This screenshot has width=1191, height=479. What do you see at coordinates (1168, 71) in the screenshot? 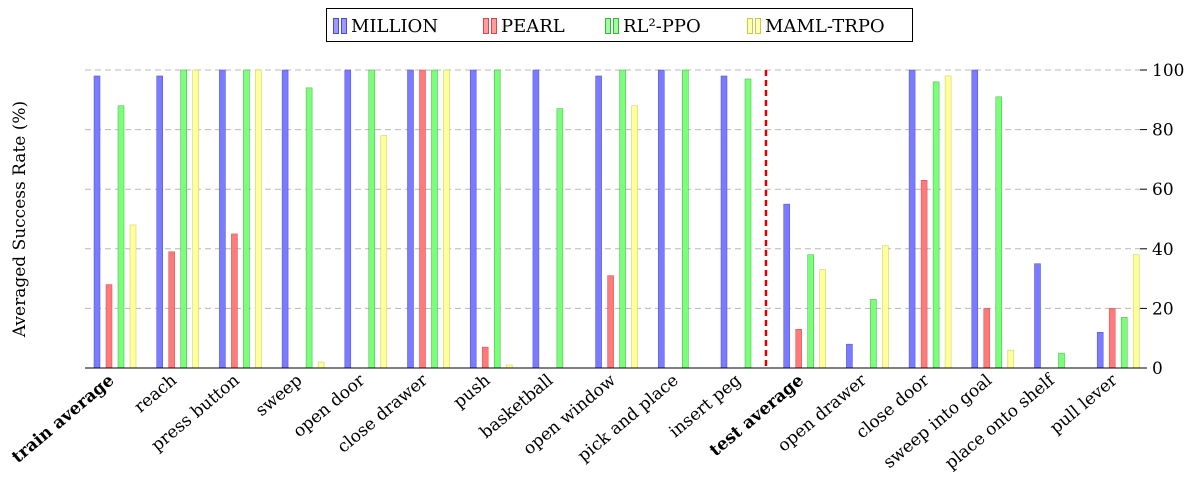
I see `y-tick-label: 100` at bounding box center [1168, 71].